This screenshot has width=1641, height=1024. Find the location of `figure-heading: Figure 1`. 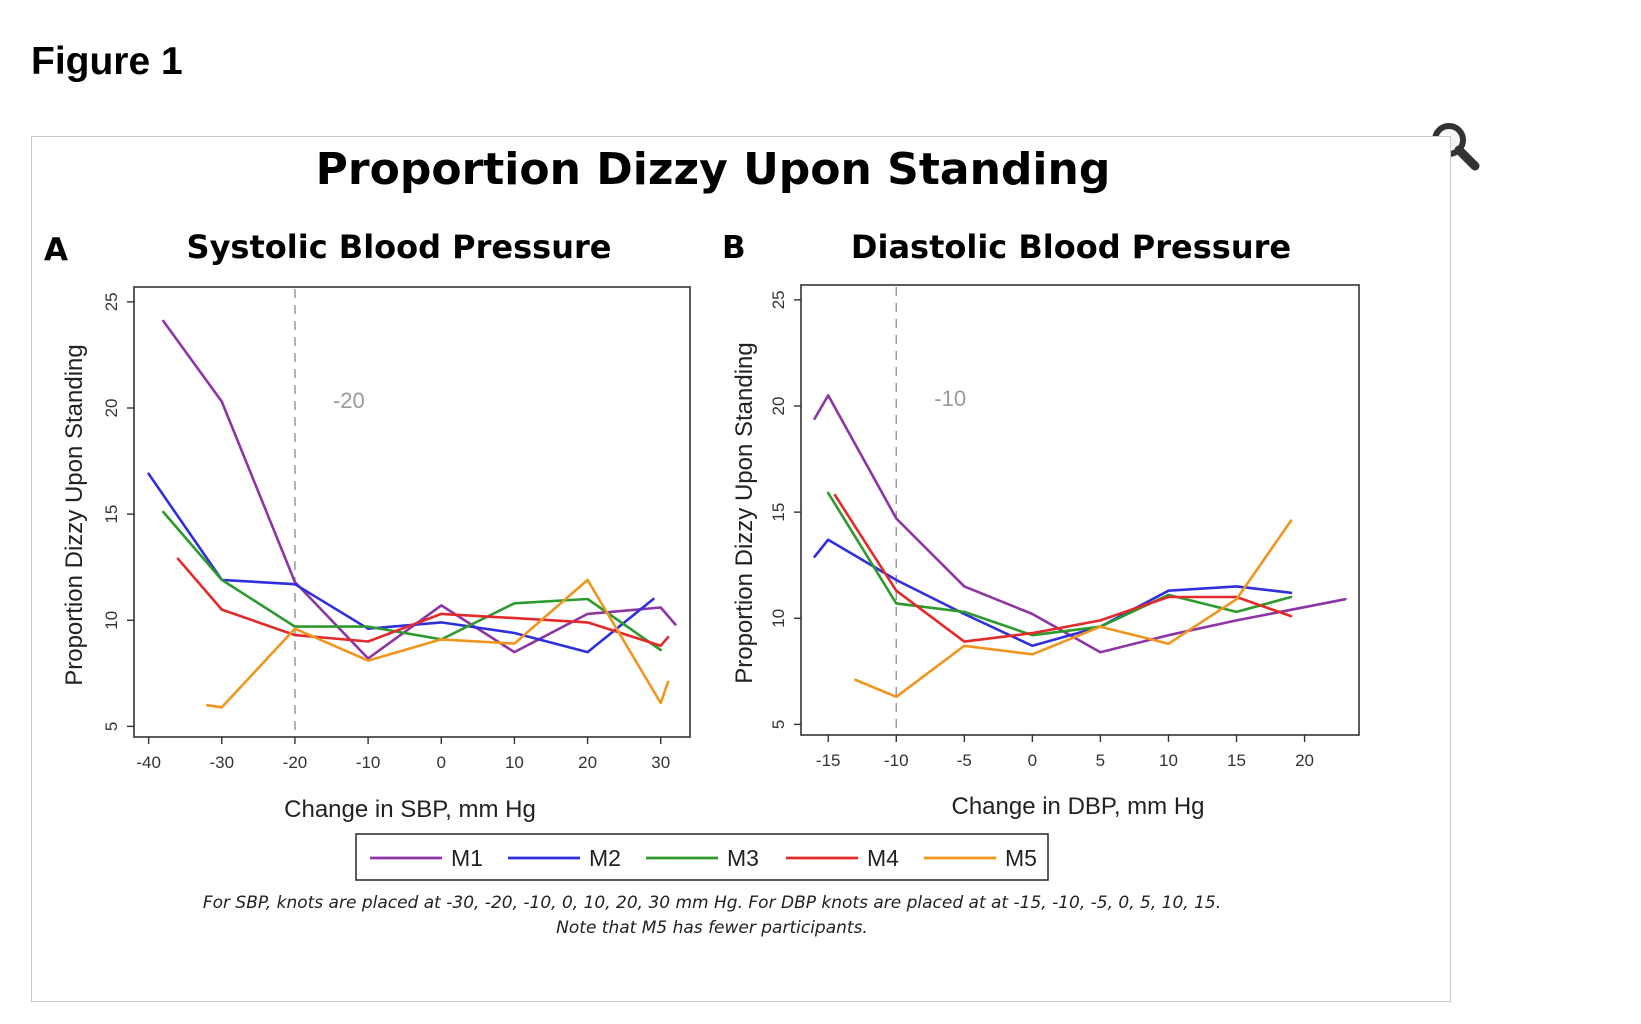

figure-heading: Figure 1 is located at coordinates (107, 61).